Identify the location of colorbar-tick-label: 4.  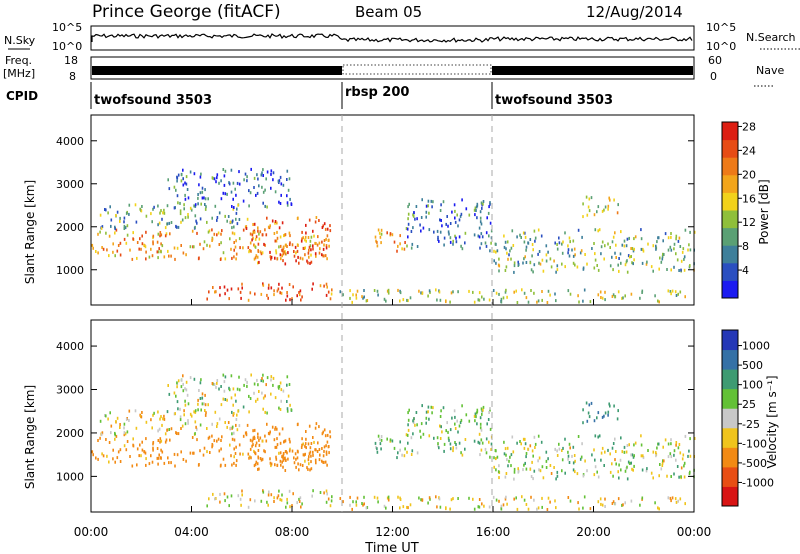
(745, 270).